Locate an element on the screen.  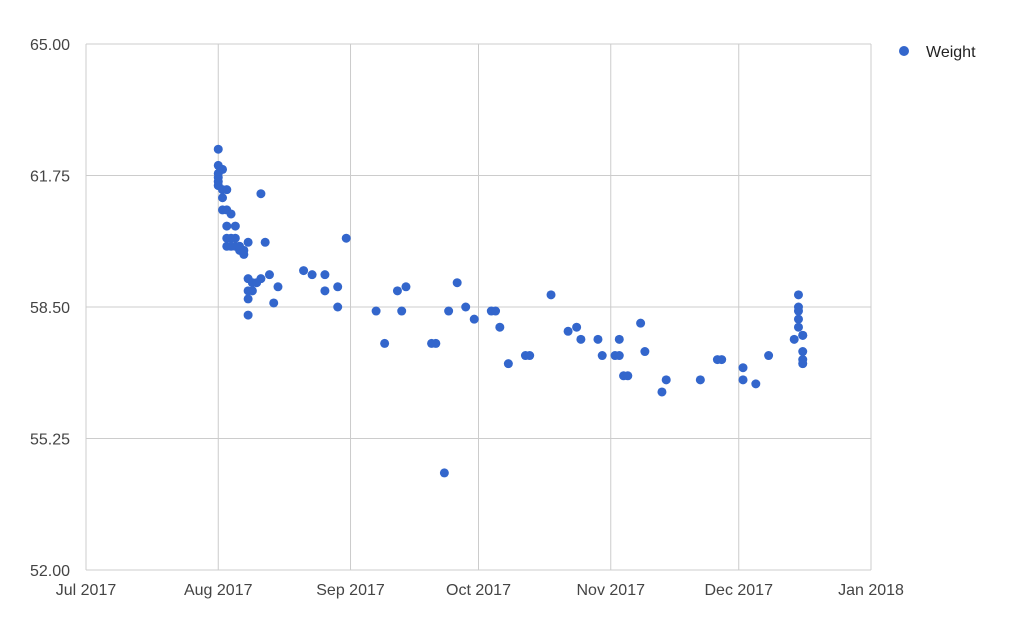
x-tick-label: Jan 2018 is located at coordinates (871, 590).